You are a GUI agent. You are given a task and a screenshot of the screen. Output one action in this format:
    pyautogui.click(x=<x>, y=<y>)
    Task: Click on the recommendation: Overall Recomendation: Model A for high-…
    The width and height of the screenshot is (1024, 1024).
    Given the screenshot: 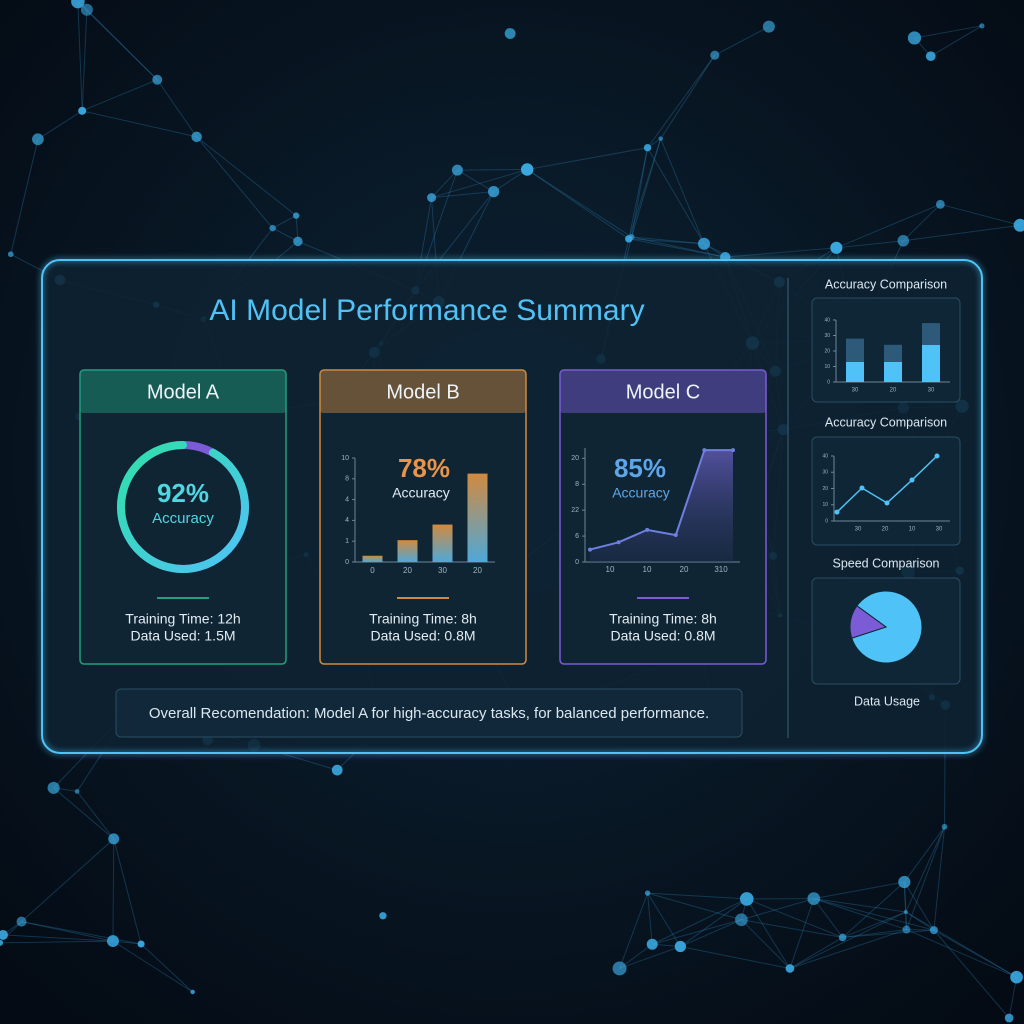 What is the action you would take?
    pyautogui.click(x=429, y=713)
    